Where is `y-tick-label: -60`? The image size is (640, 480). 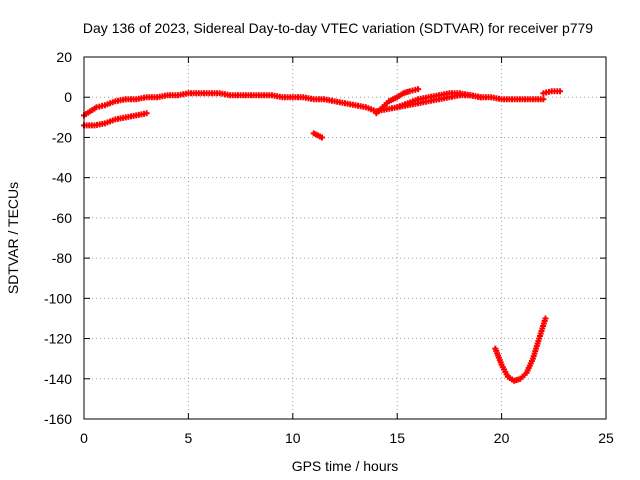 y-tick-label: -60 is located at coordinates (62, 218).